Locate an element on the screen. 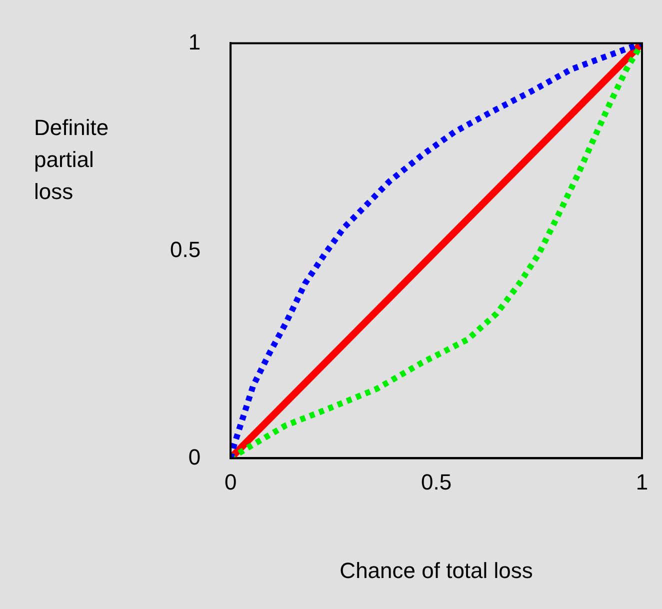 Image resolution: width=662 pixels, height=609 pixels. y-tick-label: 0 is located at coordinates (194, 457).